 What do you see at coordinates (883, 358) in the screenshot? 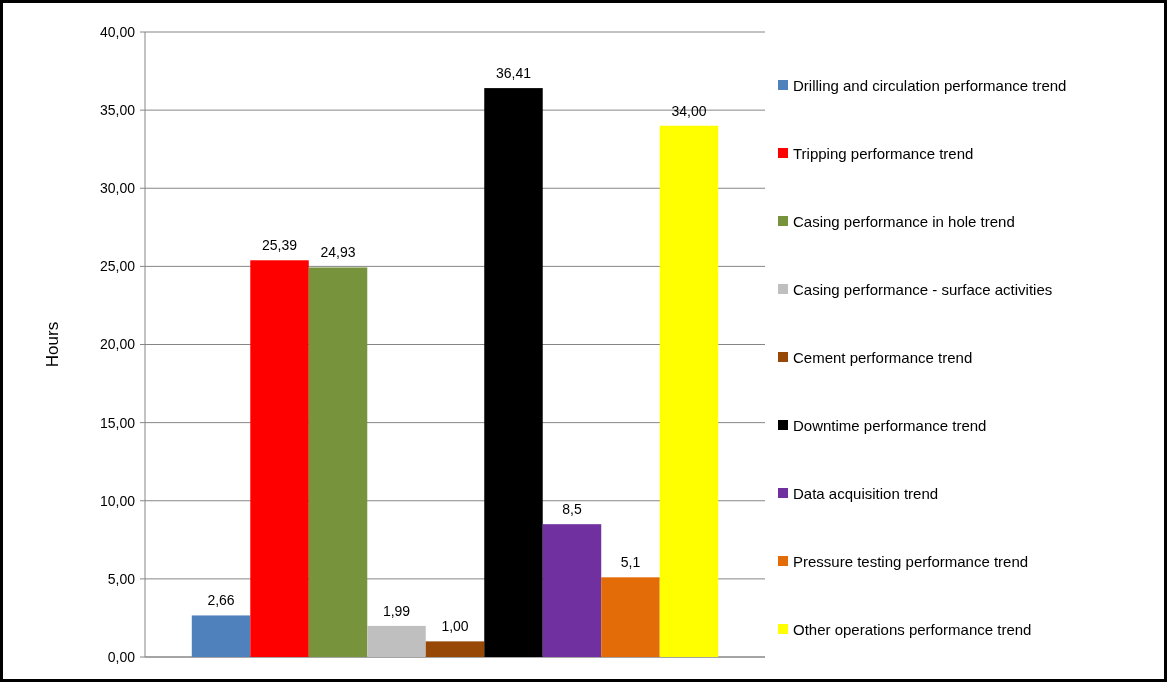
I see `legend-label: Cement performance trend` at bounding box center [883, 358].